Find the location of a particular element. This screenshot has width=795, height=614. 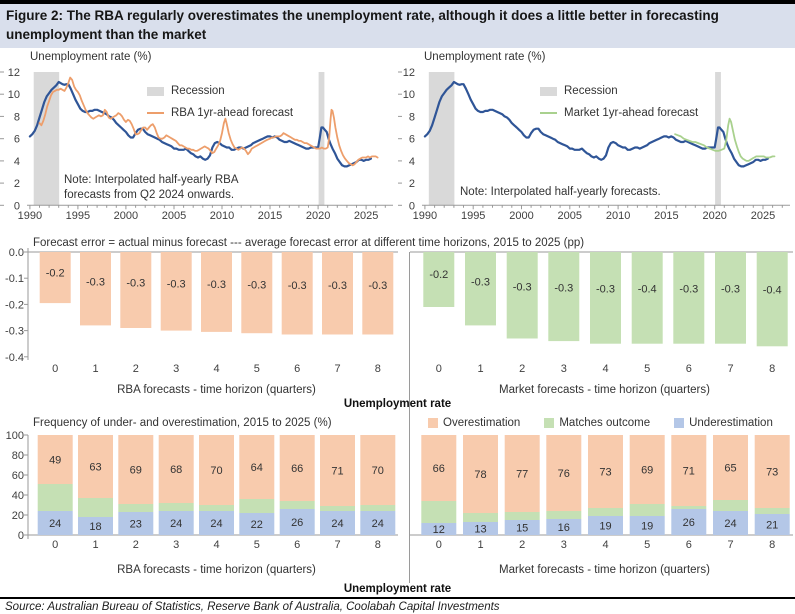

rba-frequency-xlabel: RBA forecasts - time horizon (quarters) is located at coordinates (216, 570).